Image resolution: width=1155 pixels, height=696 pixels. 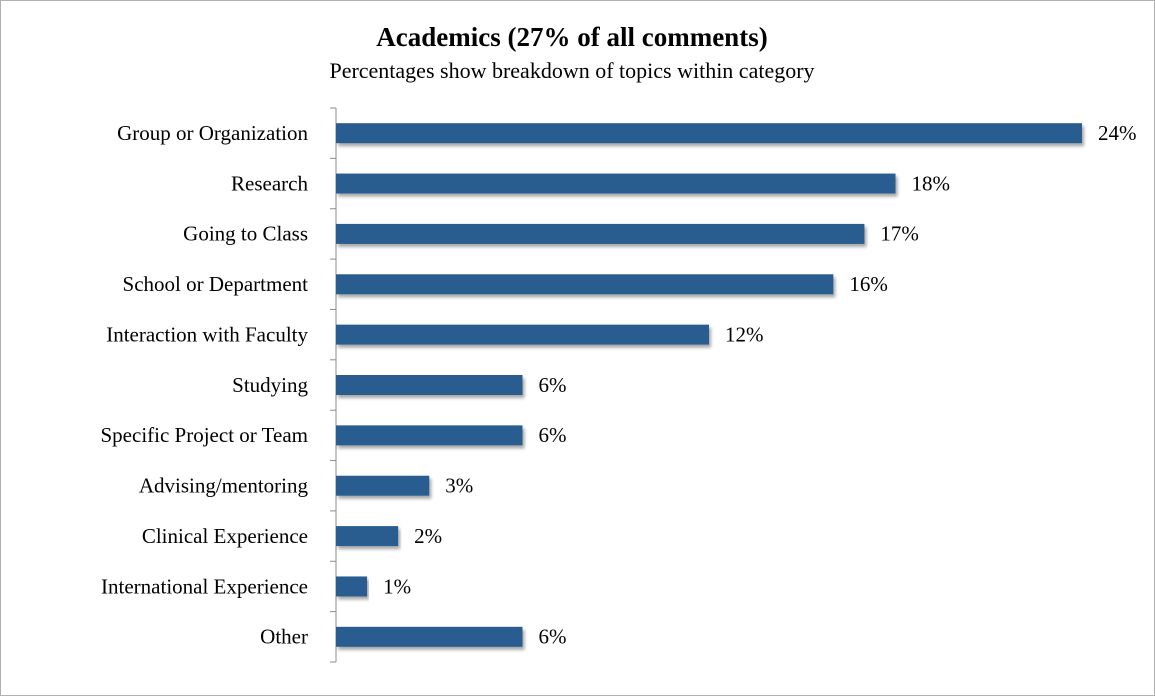 What do you see at coordinates (931, 183) in the screenshot?
I see `data-label: 18%` at bounding box center [931, 183].